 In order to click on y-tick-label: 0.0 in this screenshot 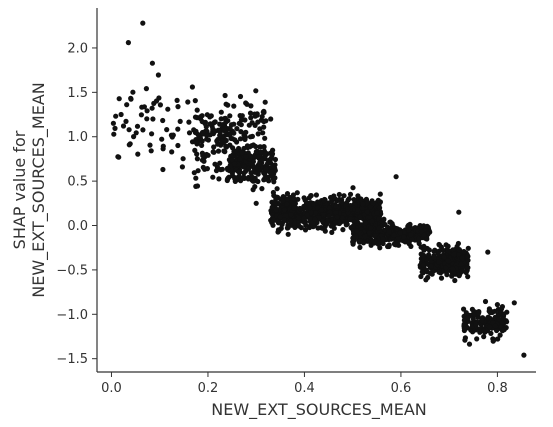, I will do `click(77, 226)`.